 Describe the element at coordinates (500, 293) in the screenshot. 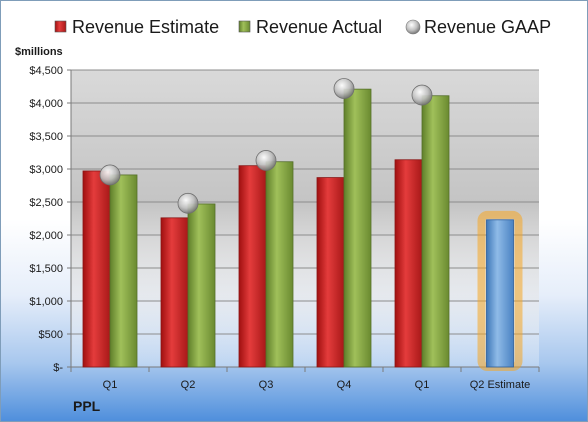

I see `bar-revenue-estimate-upcoming` at that location.